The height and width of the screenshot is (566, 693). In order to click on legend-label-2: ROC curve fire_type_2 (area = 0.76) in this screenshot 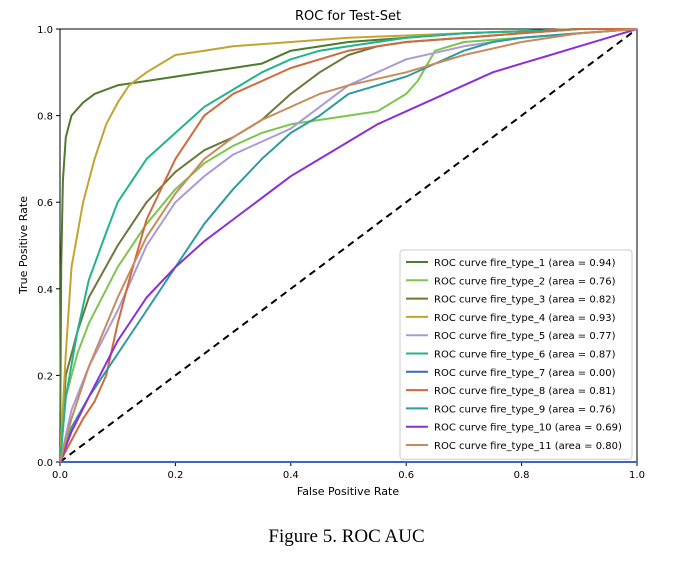, I will do `click(525, 281)`.